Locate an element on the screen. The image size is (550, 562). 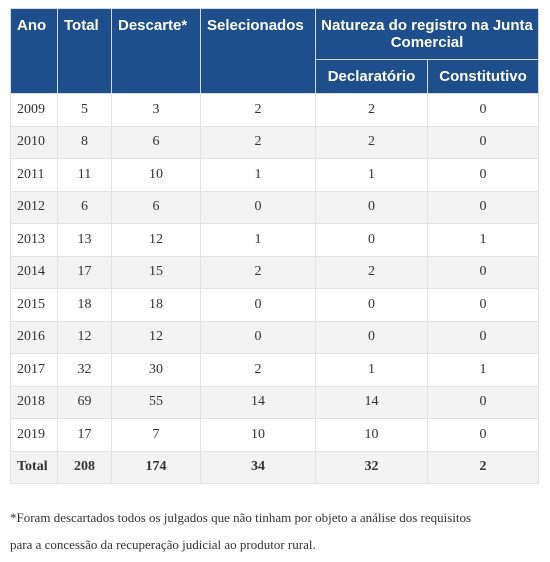
table-row: 2018 69 55 14 14 0 is located at coordinates (274, 402).